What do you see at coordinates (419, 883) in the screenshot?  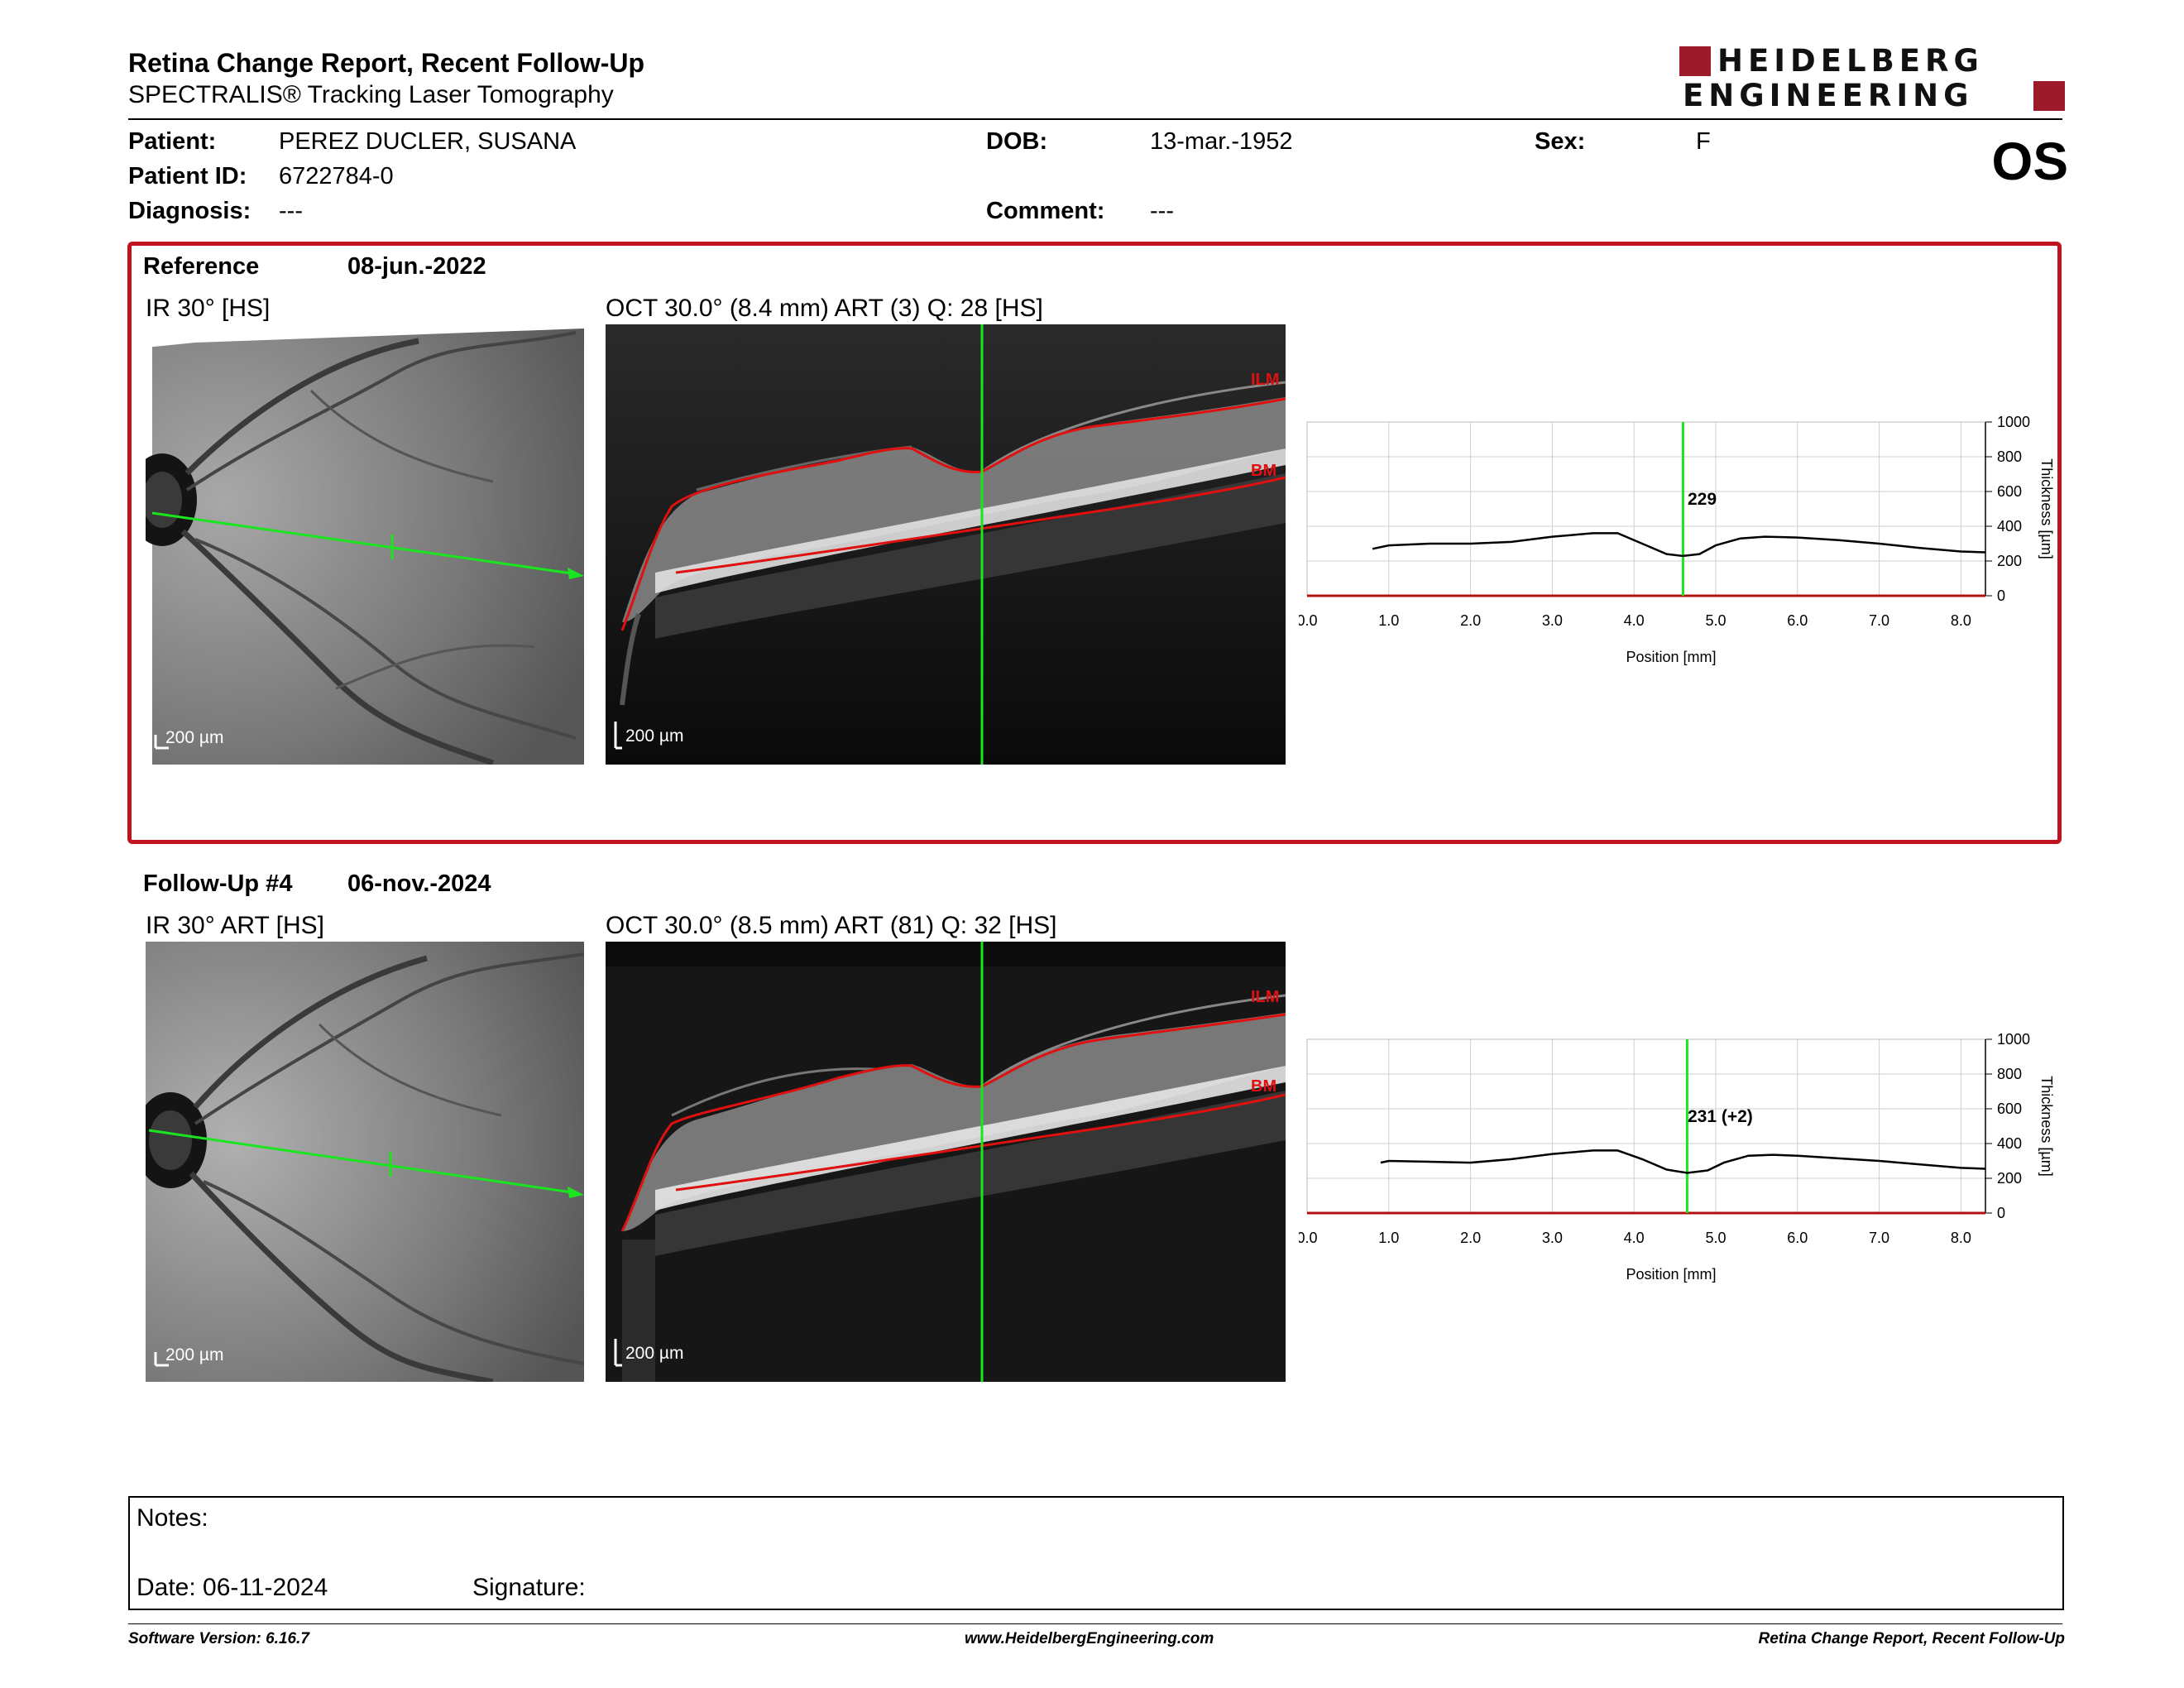 I see `followup-date: 06-nov.-2024` at bounding box center [419, 883].